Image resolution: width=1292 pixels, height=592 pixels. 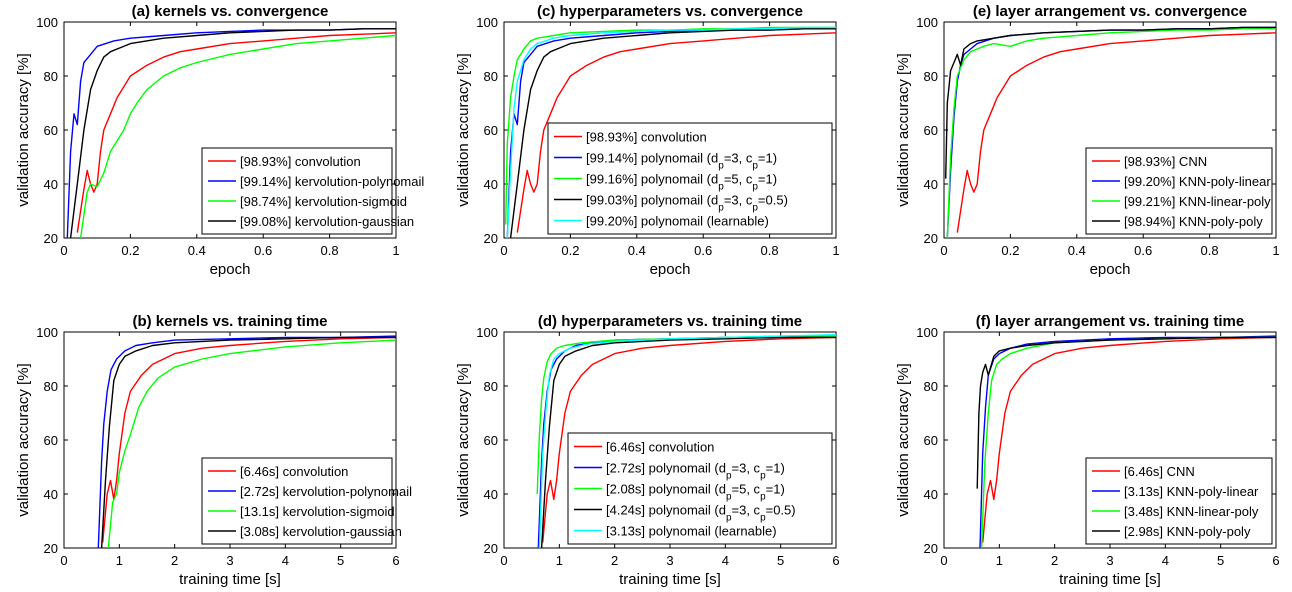 What do you see at coordinates (666, 510) in the screenshot?
I see `legend-text-part: [4.24s] polynomail (d` at bounding box center [666, 510].